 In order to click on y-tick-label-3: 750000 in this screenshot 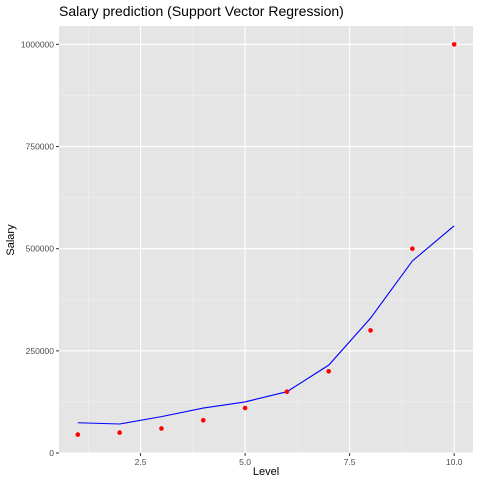, I will do `click(40, 147)`.